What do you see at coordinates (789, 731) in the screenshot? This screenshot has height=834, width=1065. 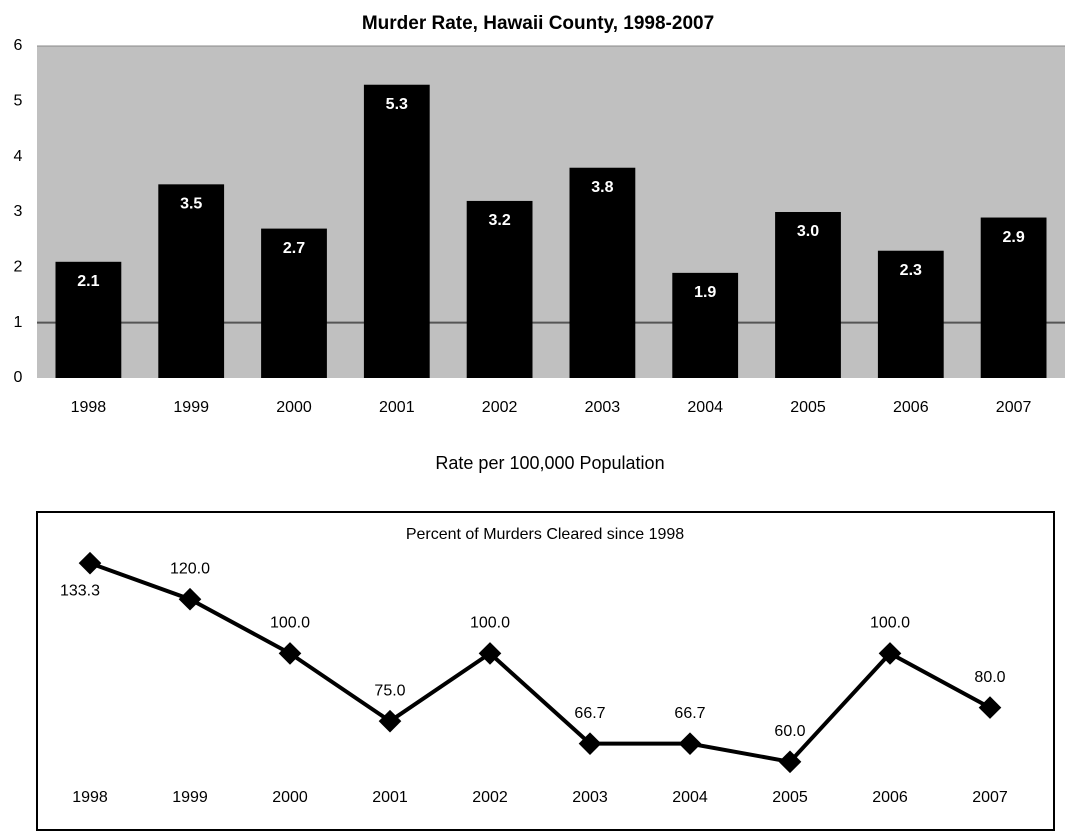 I see `data-label: 60.0` at bounding box center [789, 731].